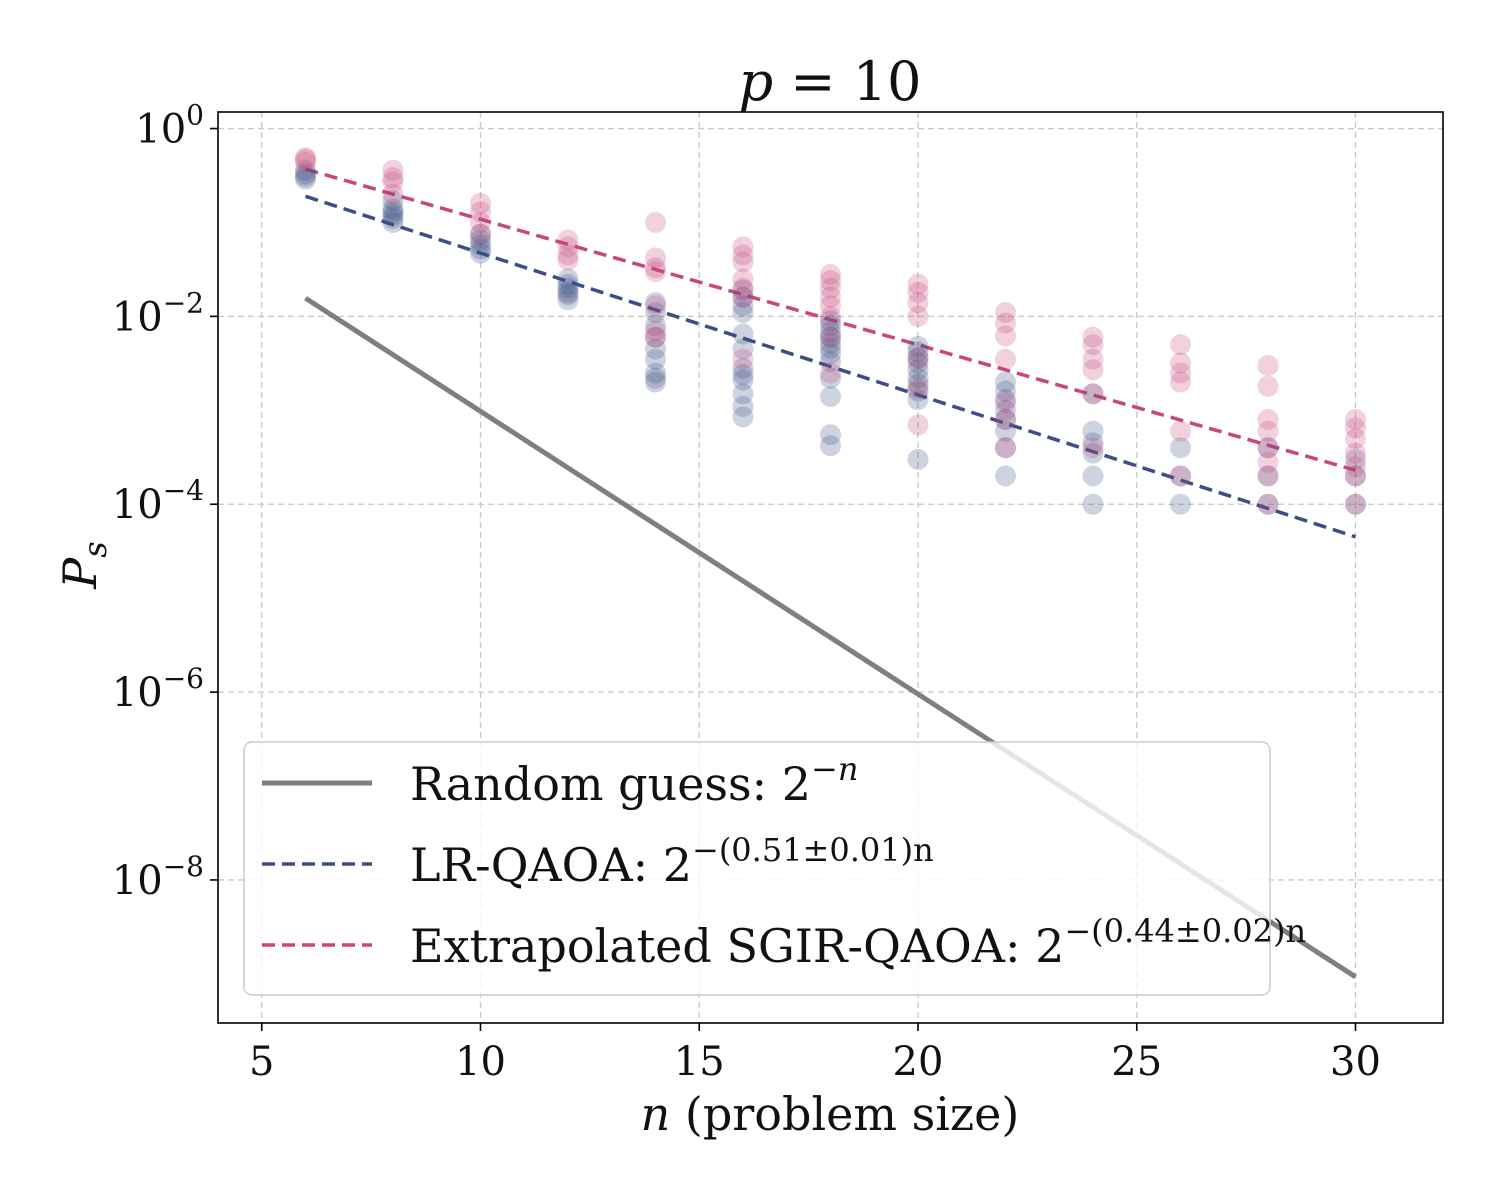 The height and width of the screenshot is (1200, 1500). Describe the element at coordinates (634, 780) in the screenshot. I see `legend-label-random: Random guess: 2−n` at that location.